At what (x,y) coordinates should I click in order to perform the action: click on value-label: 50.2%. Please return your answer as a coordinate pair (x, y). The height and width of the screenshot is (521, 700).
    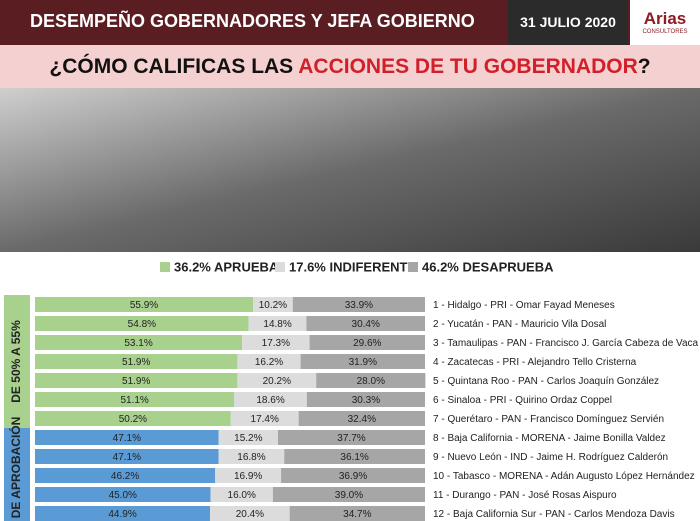
    Looking at the image, I should click on (133, 419).